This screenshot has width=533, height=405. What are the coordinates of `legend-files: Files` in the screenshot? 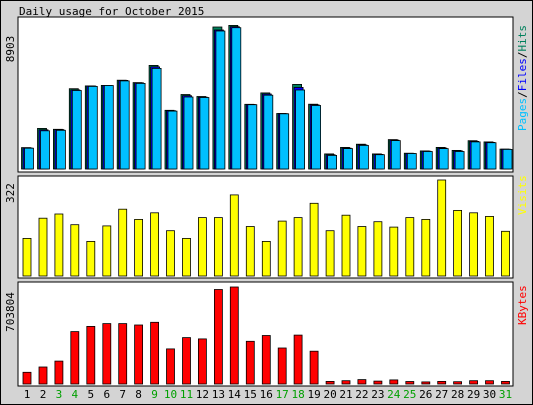 It's located at (522, 74).